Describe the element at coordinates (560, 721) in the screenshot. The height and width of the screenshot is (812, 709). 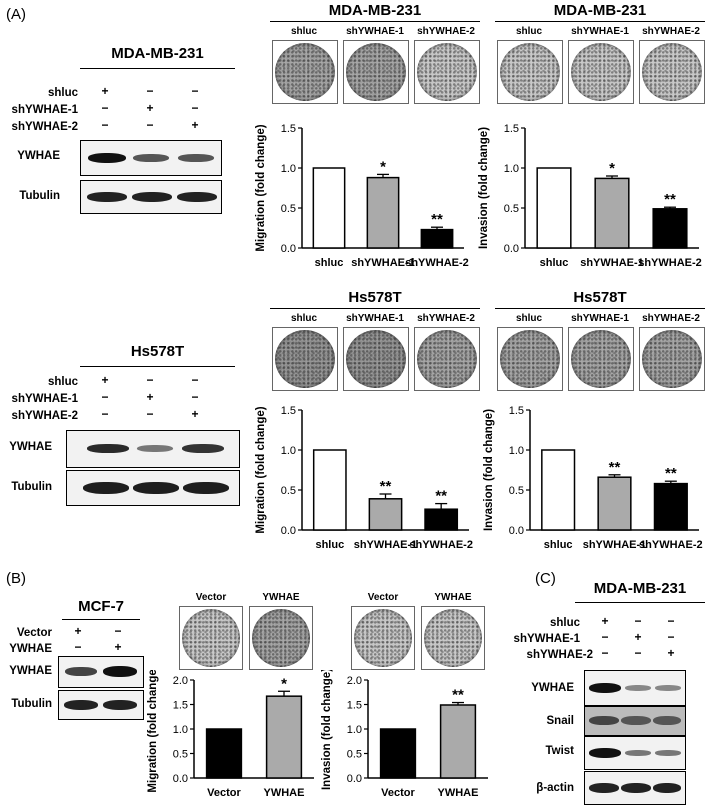
I see `blot-label-snail: Snail` at that location.